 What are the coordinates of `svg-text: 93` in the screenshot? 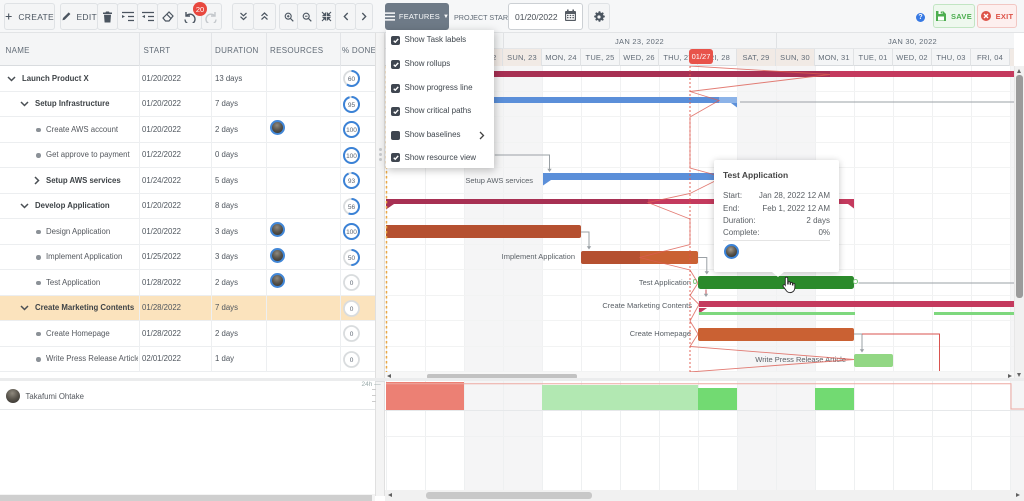 It's located at (352, 181).